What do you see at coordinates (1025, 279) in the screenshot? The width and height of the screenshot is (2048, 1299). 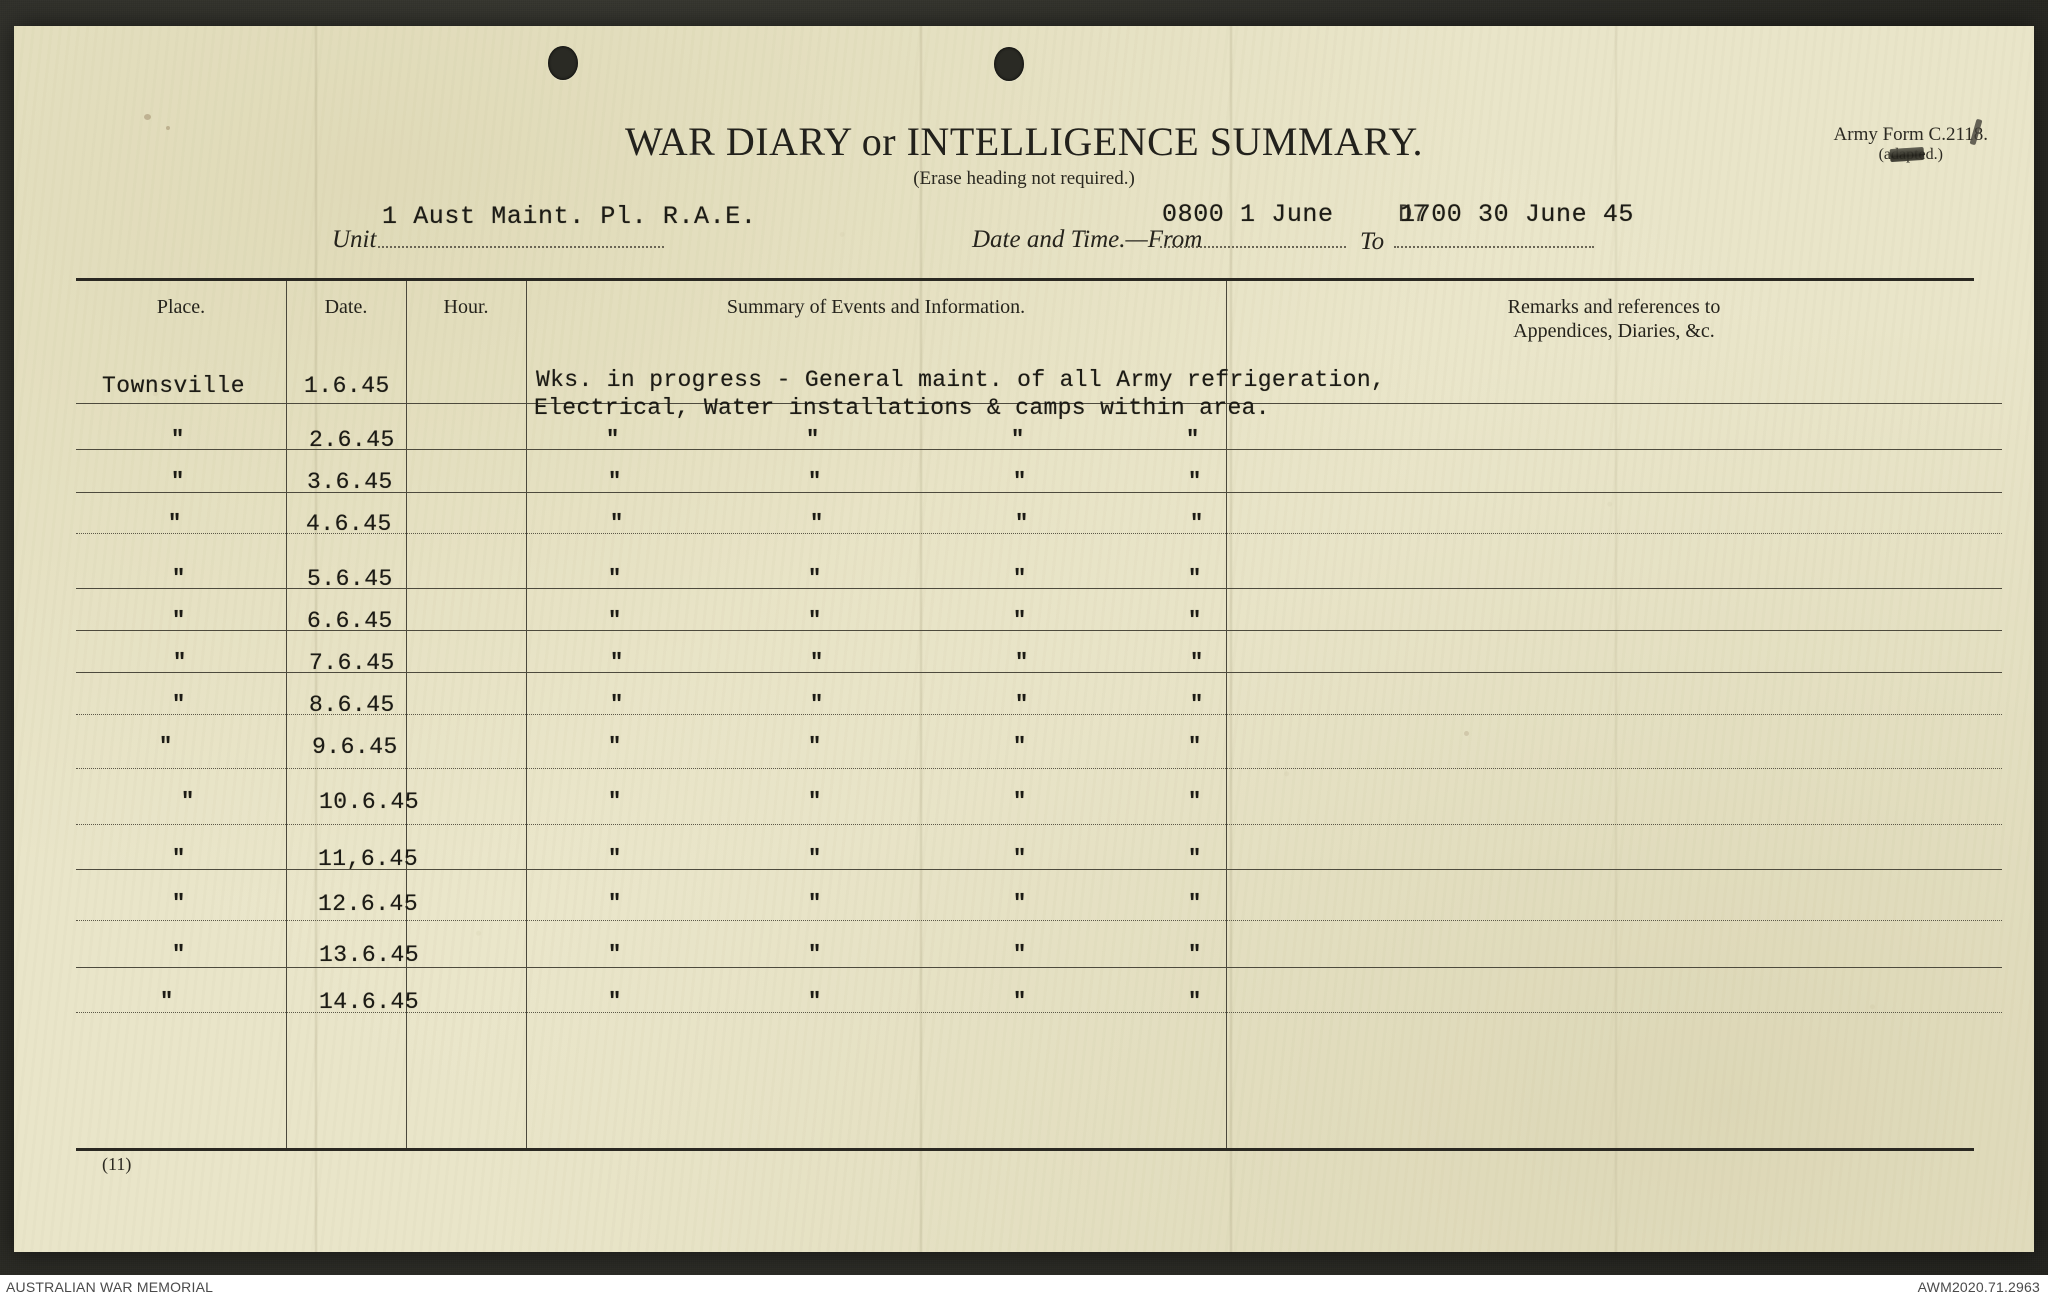 I see `table-top-border` at bounding box center [1025, 279].